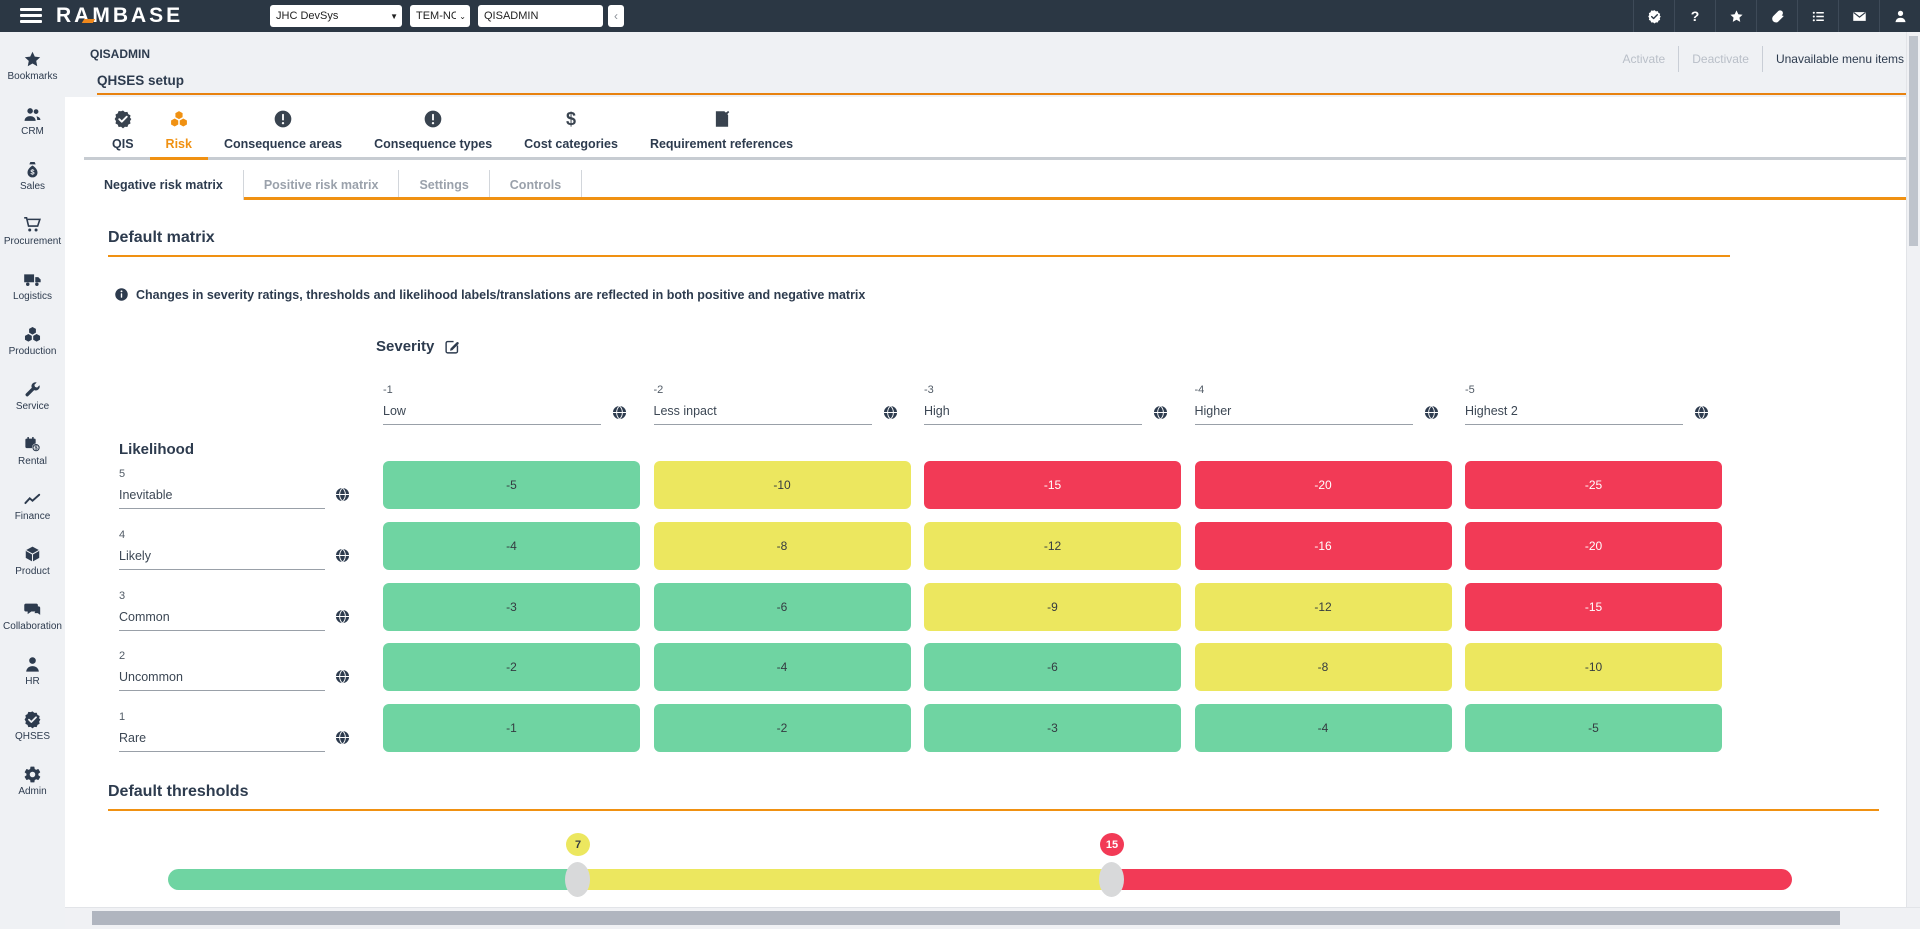 The height and width of the screenshot is (929, 1920). Describe the element at coordinates (511, 728) in the screenshot. I see `matrix-cell: -1` at that location.